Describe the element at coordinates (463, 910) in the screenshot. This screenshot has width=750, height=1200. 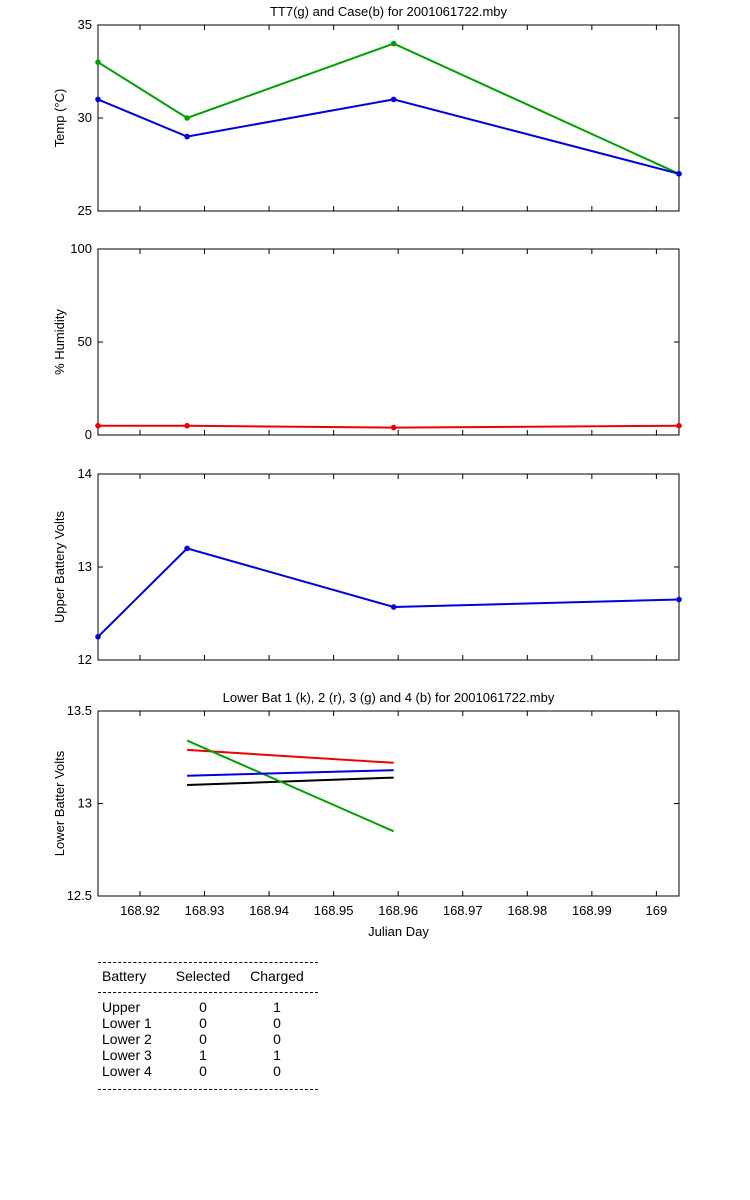
I see `x-tick-label: 168.97` at that location.